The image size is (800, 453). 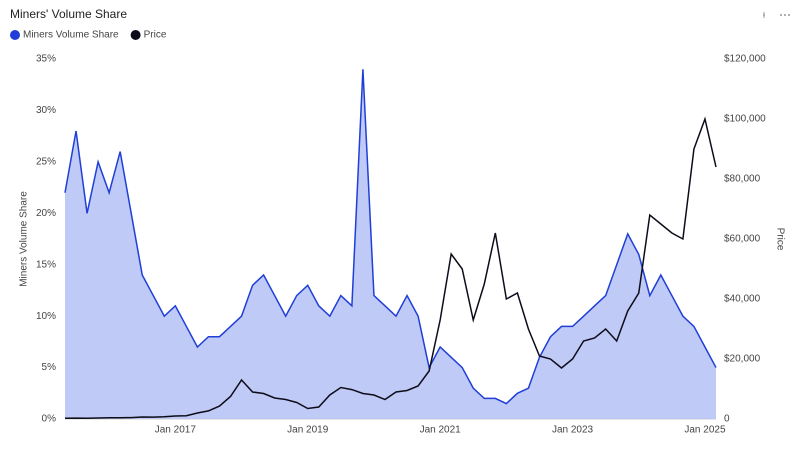 What do you see at coordinates (46, 316) in the screenshot?
I see `yticks-label: 10%` at bounding box center [46, 316].